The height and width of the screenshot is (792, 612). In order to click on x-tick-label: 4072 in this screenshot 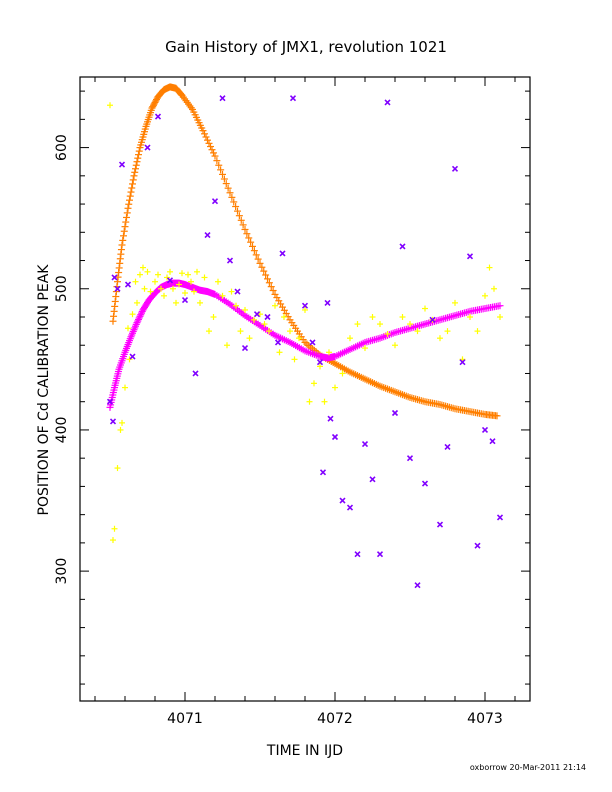, I will do `click(335, 719)`.